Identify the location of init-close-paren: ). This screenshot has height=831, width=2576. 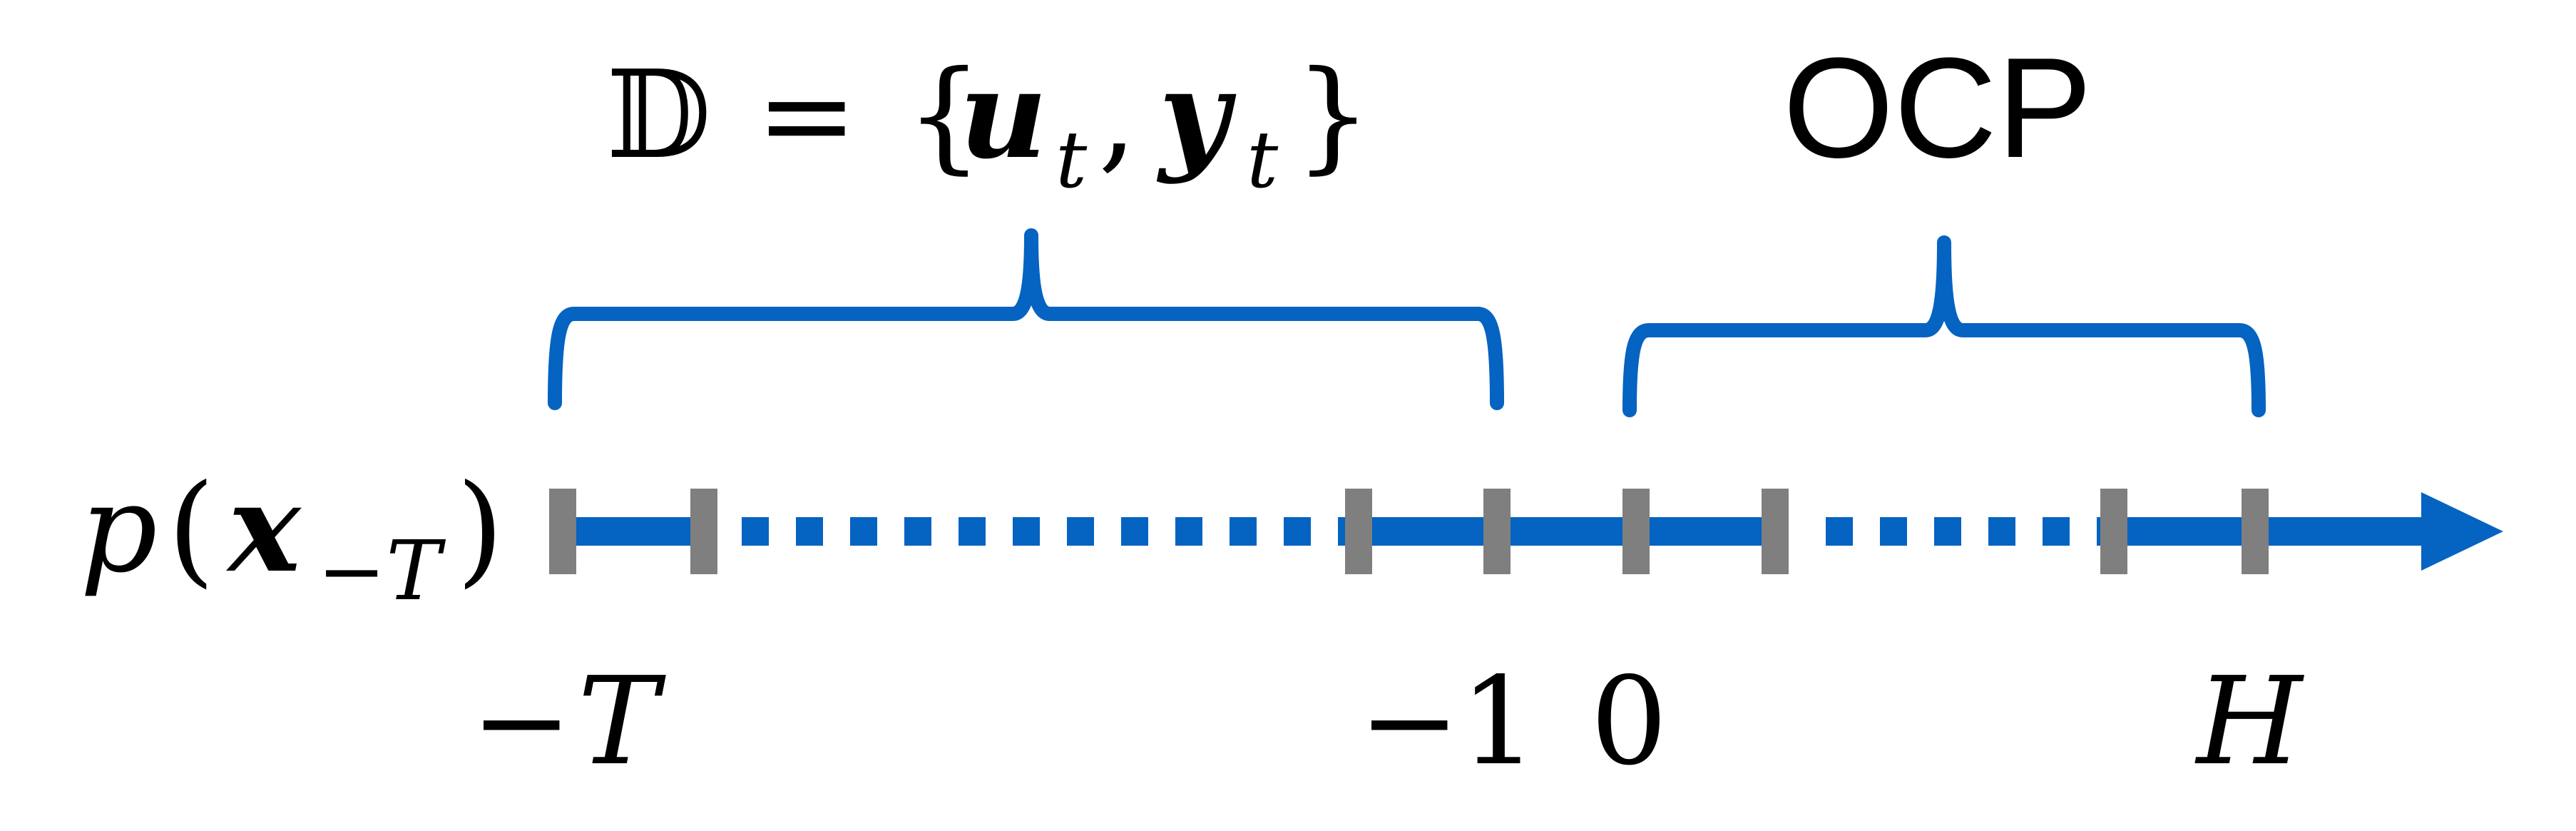
(480, 529).